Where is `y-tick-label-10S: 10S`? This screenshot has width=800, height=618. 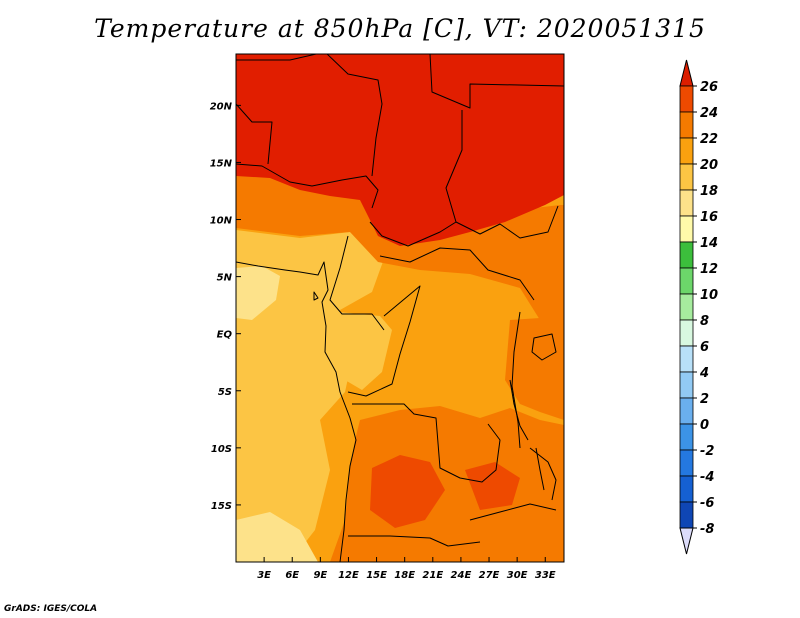
y-tick-label-10S: 10S is located at coordinates (221, 449).